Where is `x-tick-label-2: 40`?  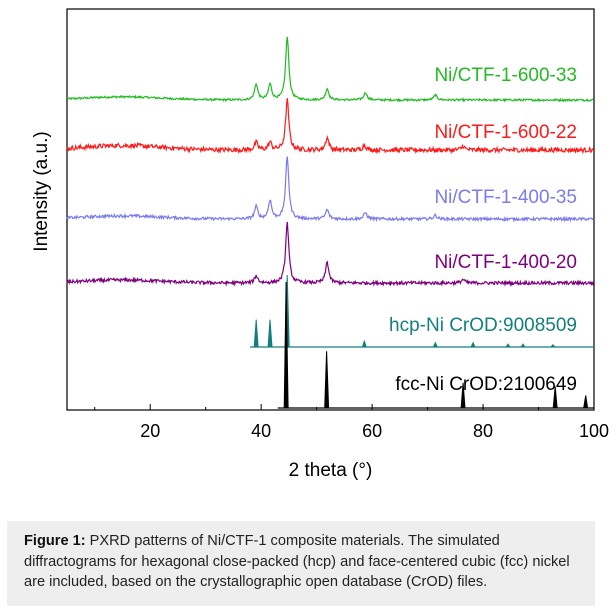
x-tick-label-2: 40 is located at coordinates (261, 431).